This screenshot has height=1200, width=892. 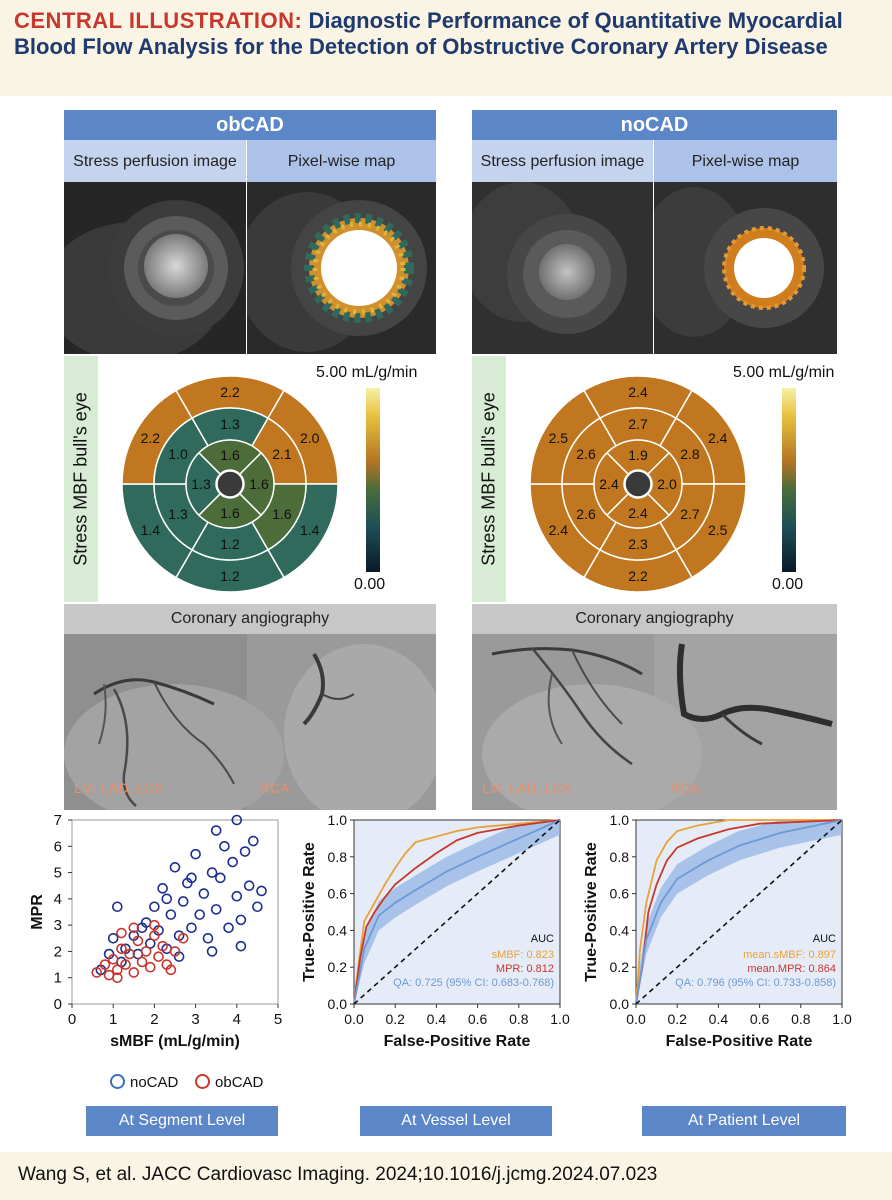 I want to click on auc-label-mean-smbf: mean.sMBF: 0.897, so click(x=789, y=955).